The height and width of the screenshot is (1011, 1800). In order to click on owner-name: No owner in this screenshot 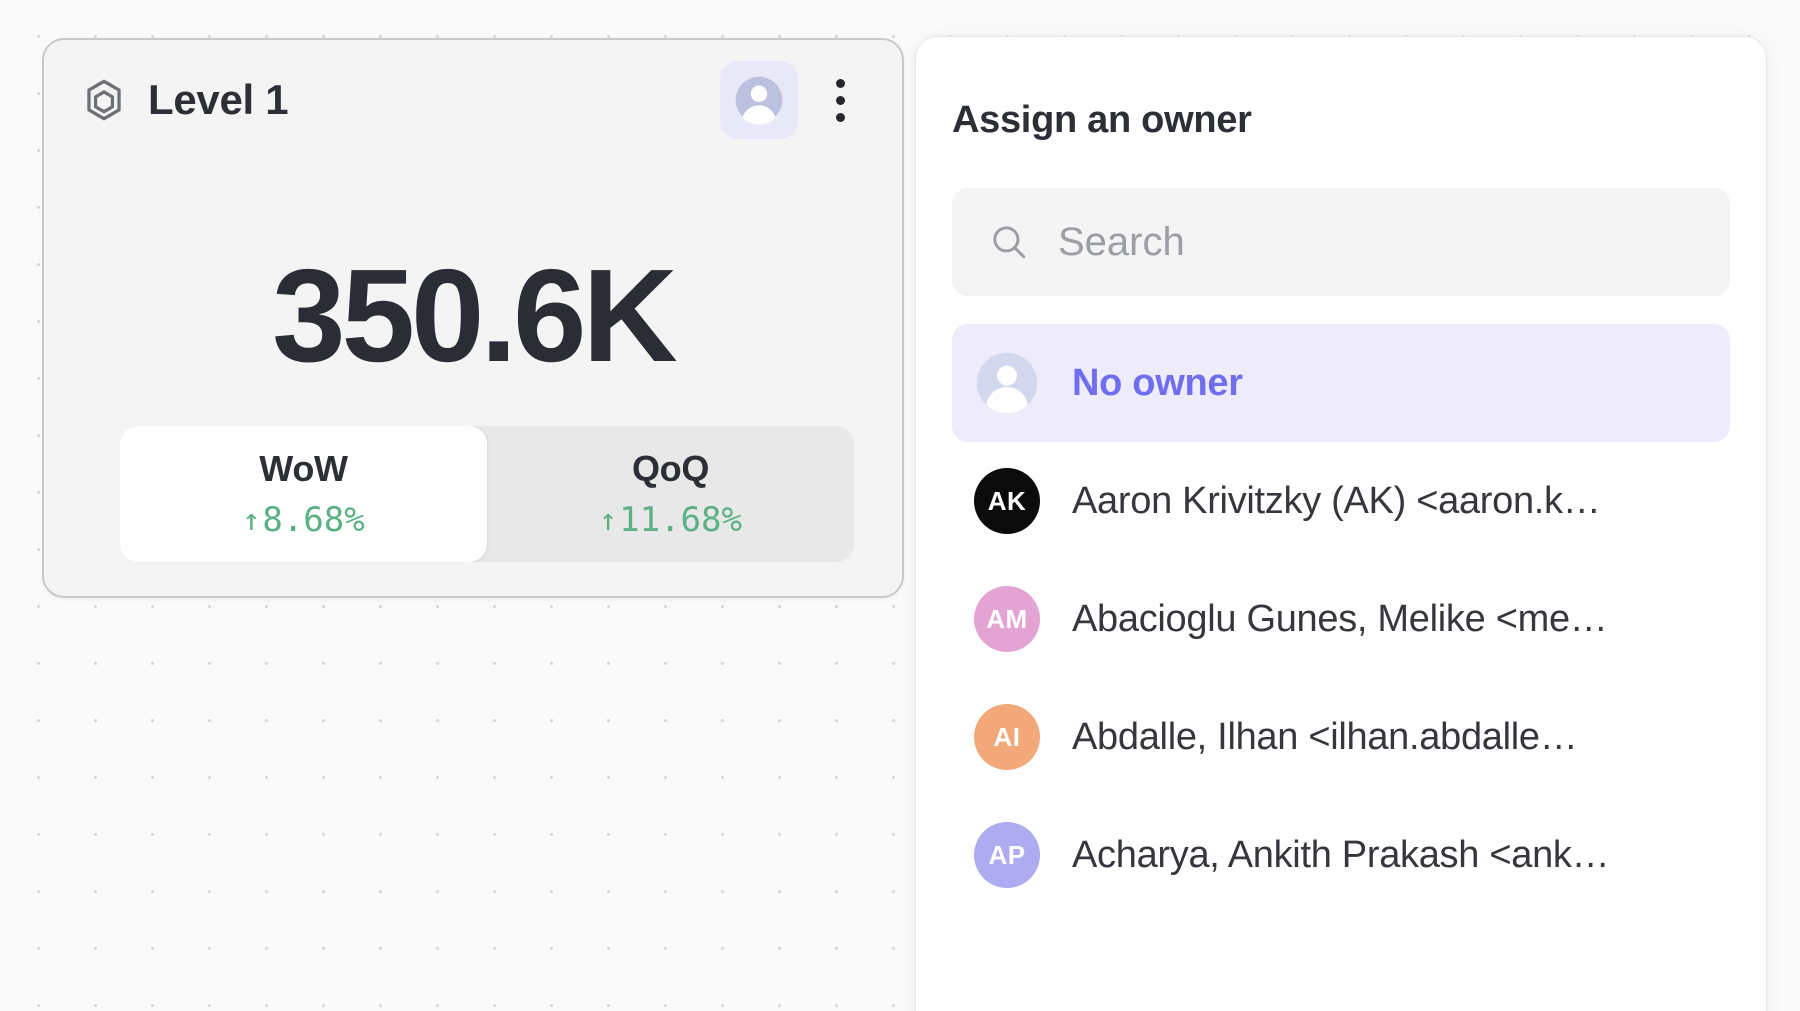, I will do `click(1157, 382)`.